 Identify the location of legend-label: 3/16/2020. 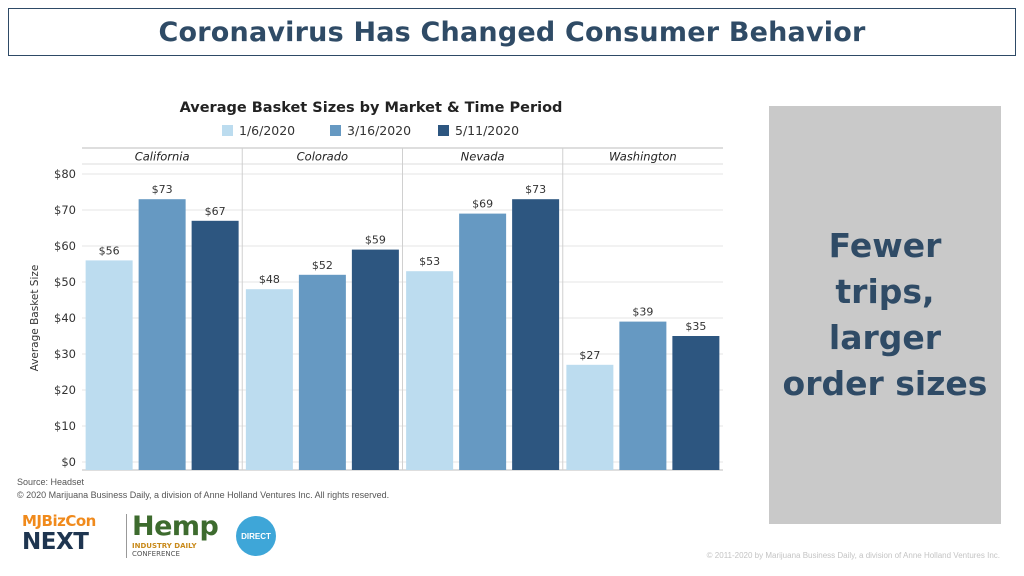
(379, 130).